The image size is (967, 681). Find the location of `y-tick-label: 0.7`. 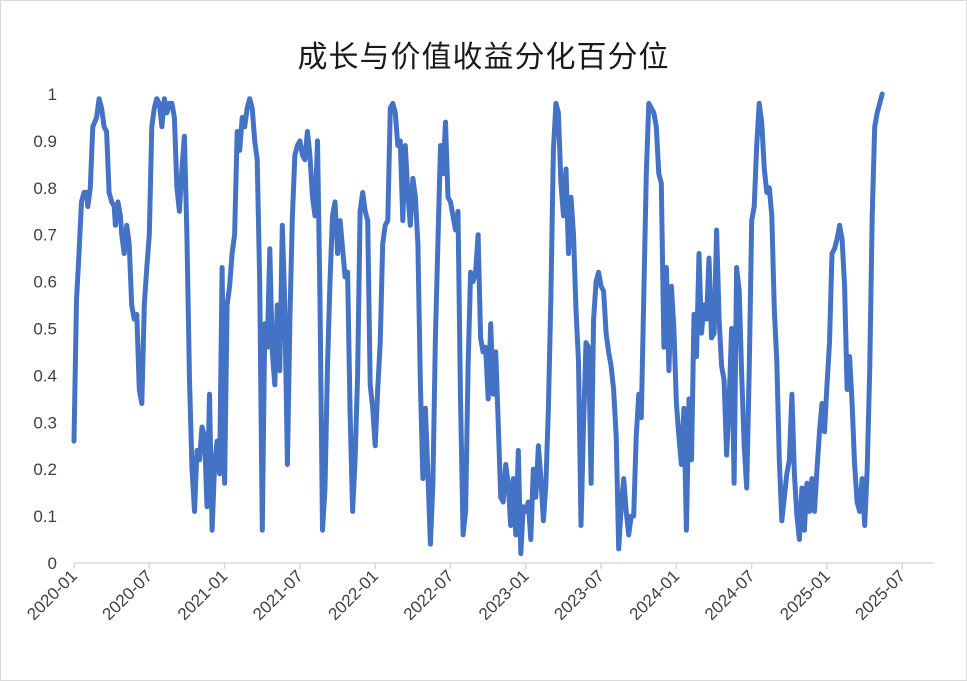

y-tick-label: 0.7 is located at coordinates (45, 235).